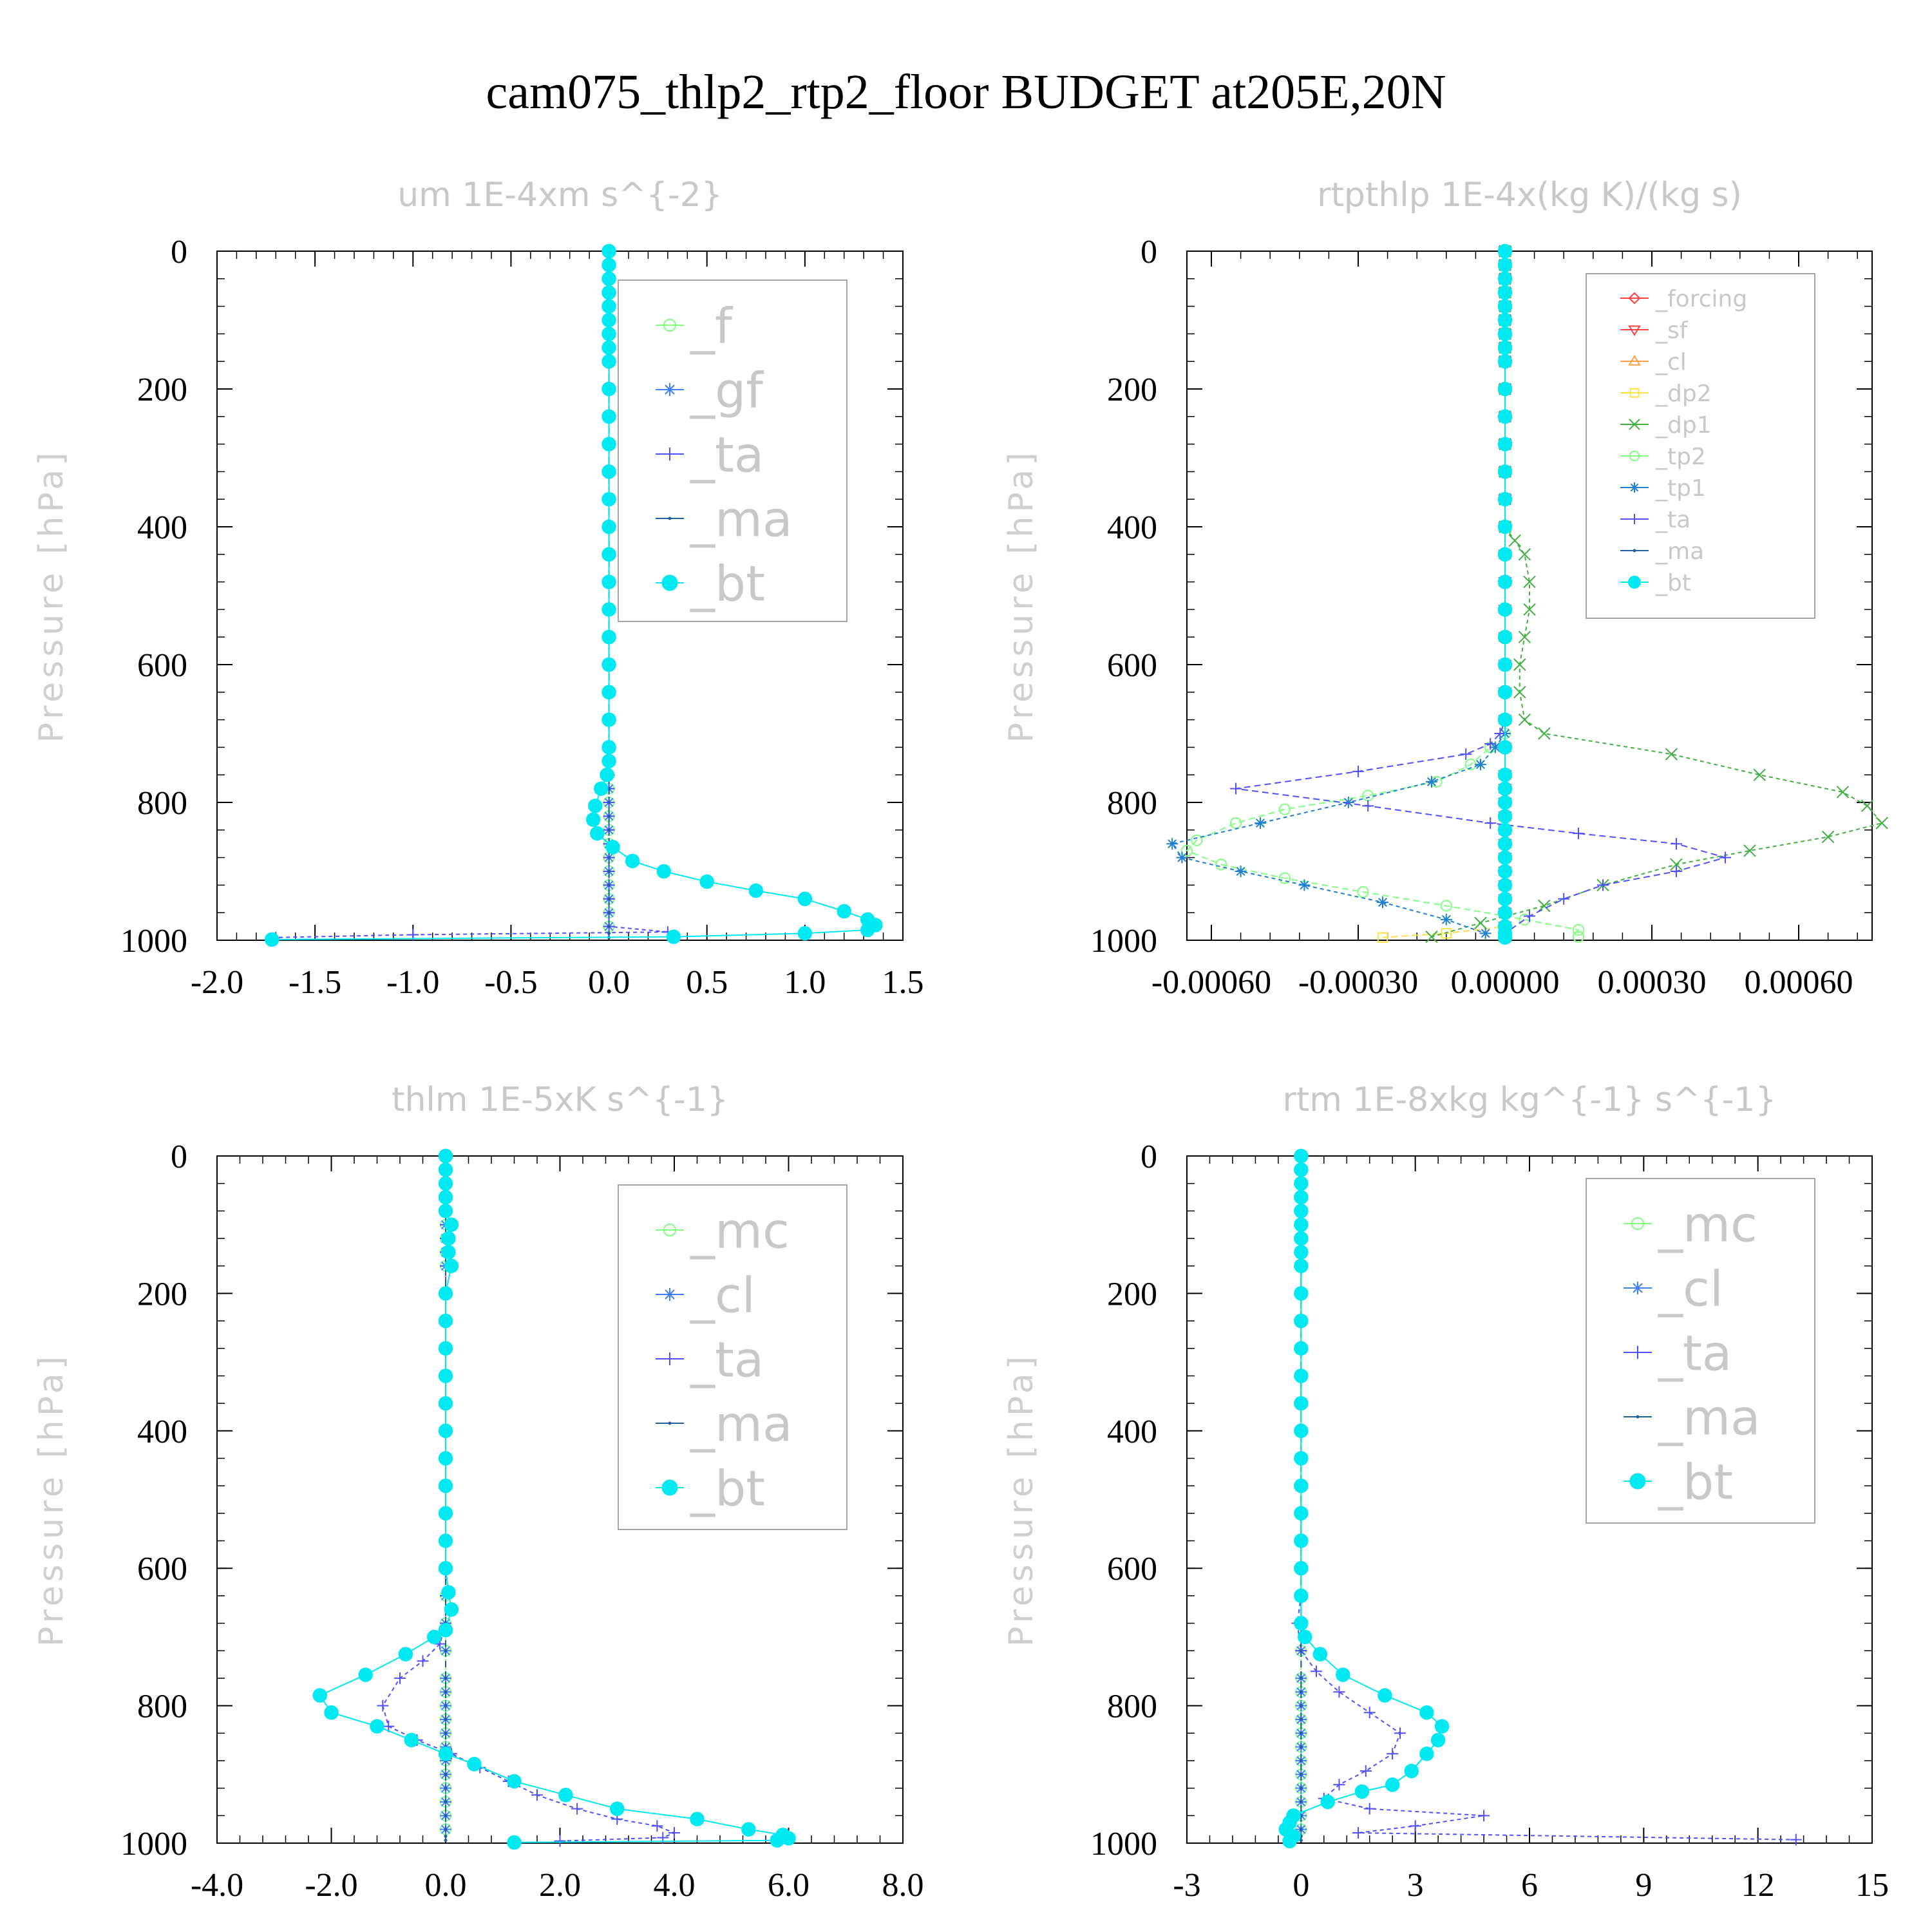 Image resolution: width=1932 pixels, height=1932 pixels. Describe the element at coordinates (1149, 1157) in the screenshot. I see `y-tick-label: 0` at that location.